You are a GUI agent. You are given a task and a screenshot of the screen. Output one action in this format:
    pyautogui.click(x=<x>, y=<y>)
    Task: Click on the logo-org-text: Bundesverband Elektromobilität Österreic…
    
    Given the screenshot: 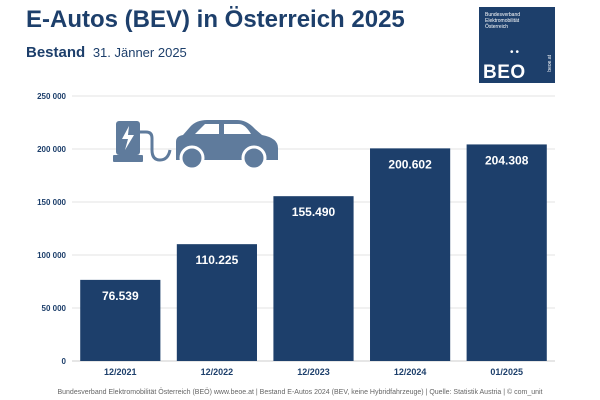 What is the action you would take?
    pyautogui.click(x=503, y=21)
    